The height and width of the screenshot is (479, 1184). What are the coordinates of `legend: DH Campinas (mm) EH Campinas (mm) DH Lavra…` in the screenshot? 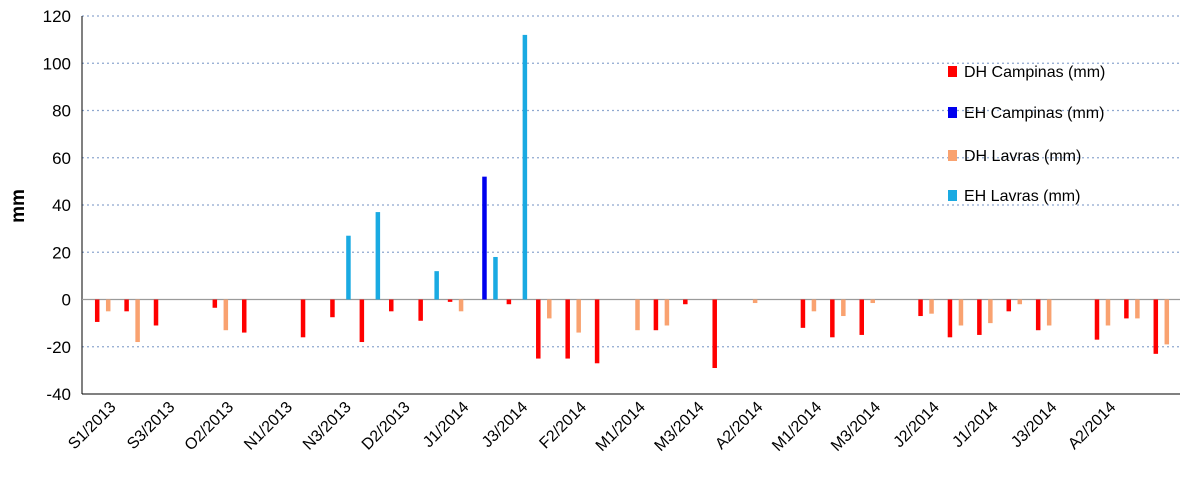 It's located at (1026, 134).